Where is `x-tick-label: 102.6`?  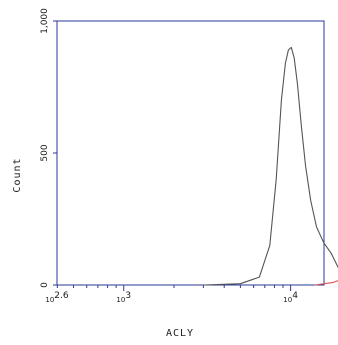
x-tick-label: 102.6 is located at coordinates (57, 297).